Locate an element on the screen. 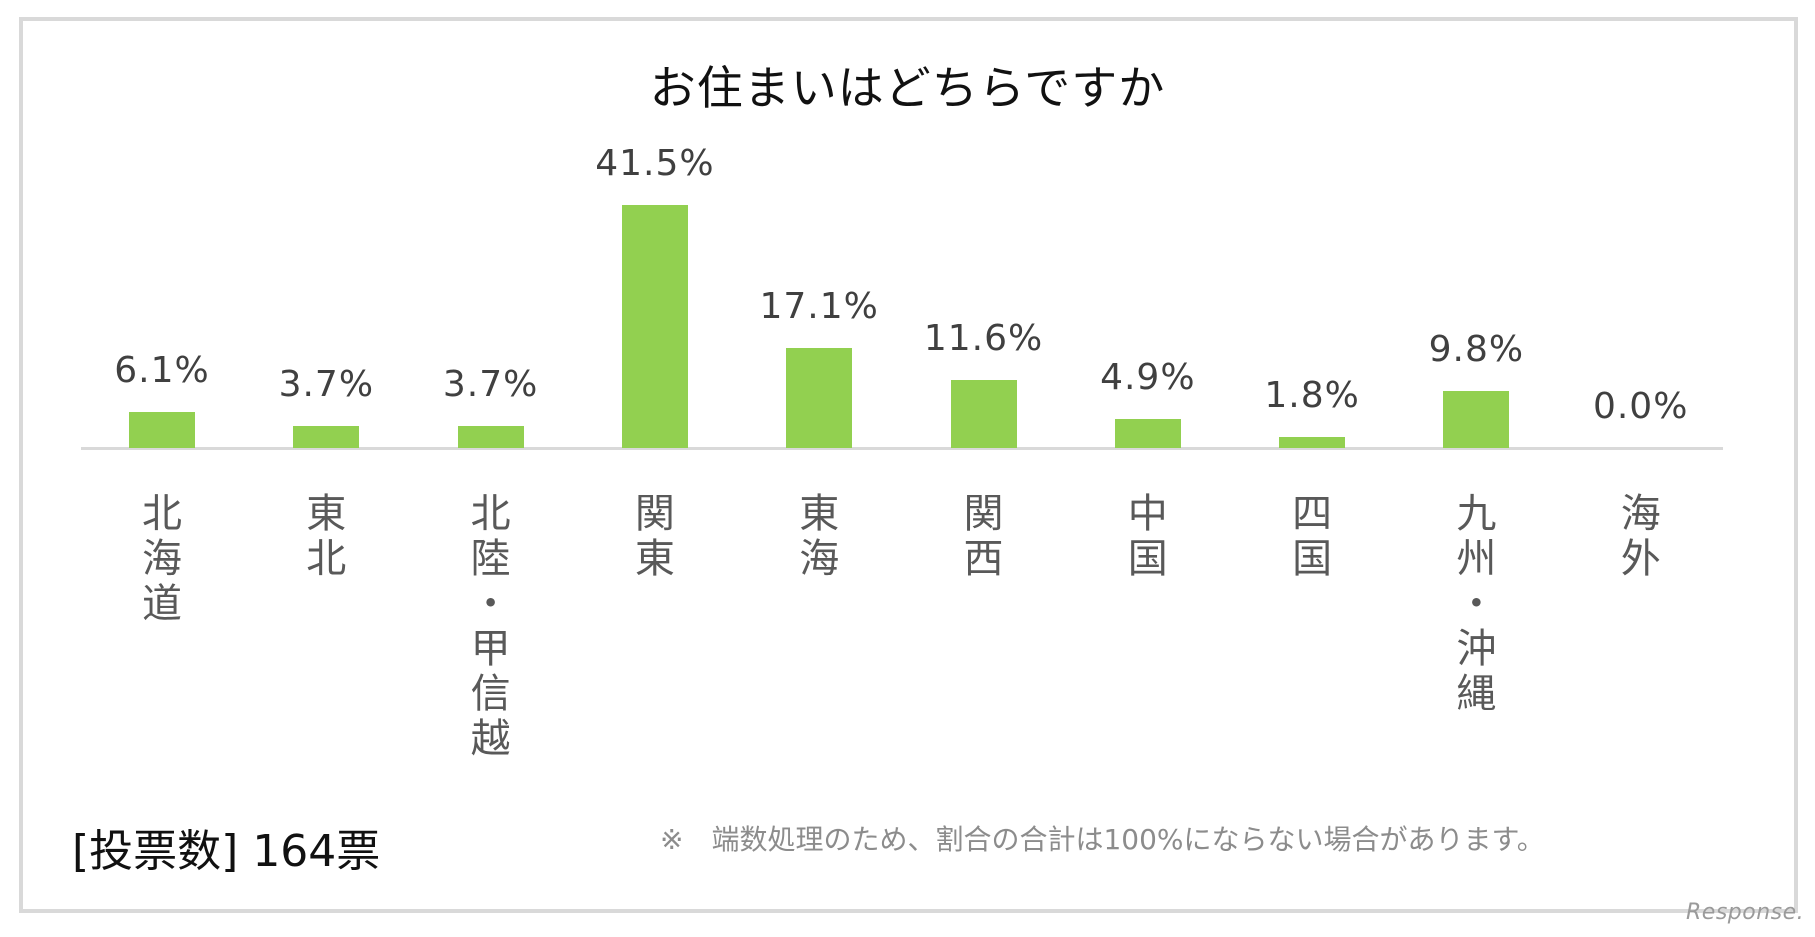 This screenshot has height=937, width=1815. data-label: 41.5% is located at coordinates (655, 163).